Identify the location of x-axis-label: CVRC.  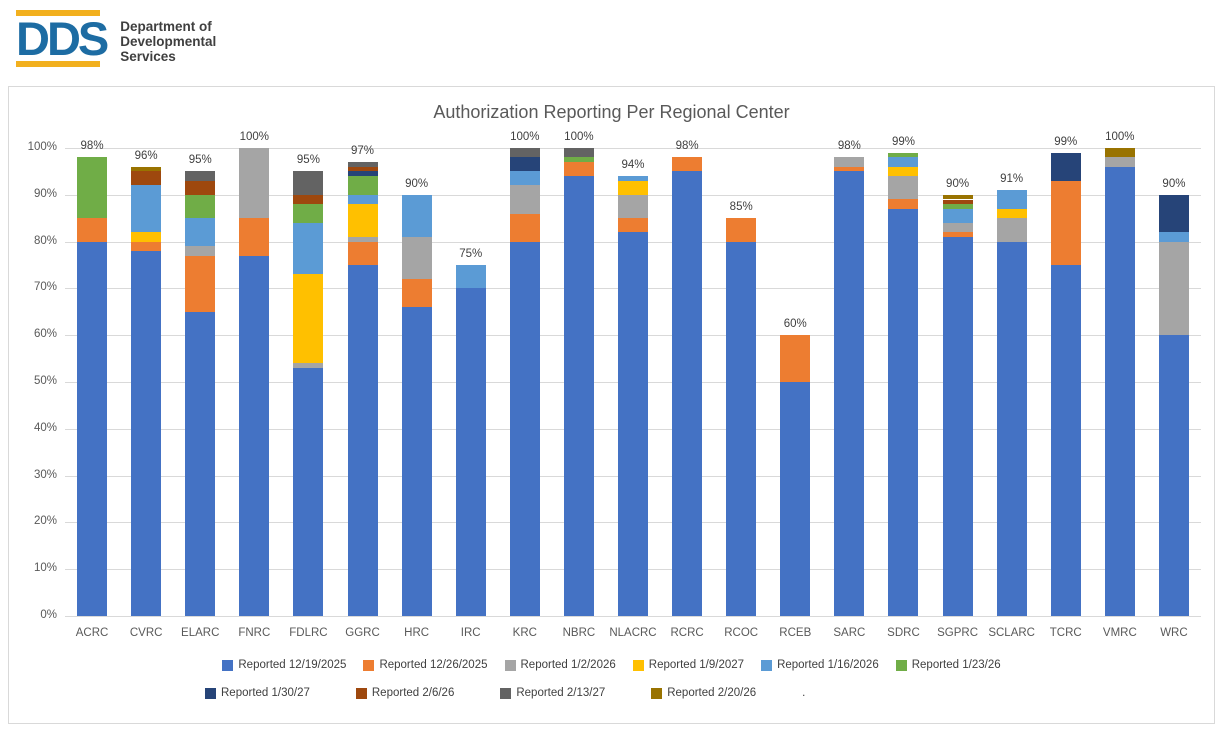
(146, 633).